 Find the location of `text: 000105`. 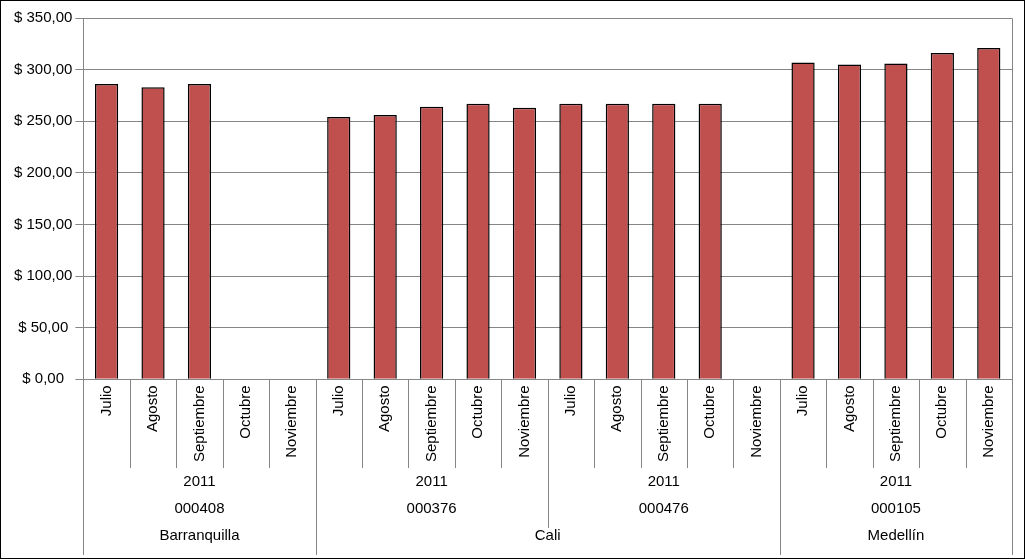

text: 000105 is located at coordinates (895, 507).